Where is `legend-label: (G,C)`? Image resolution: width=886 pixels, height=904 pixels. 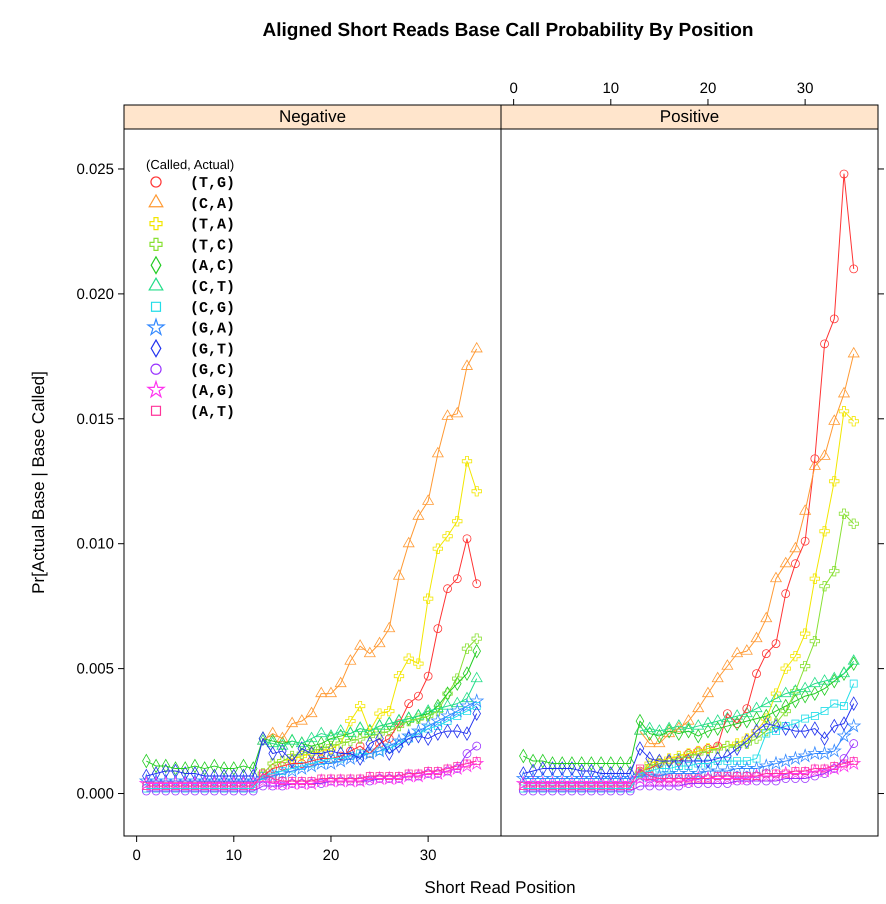 legend-label: (G,C) is located at coordinates (213, 371).